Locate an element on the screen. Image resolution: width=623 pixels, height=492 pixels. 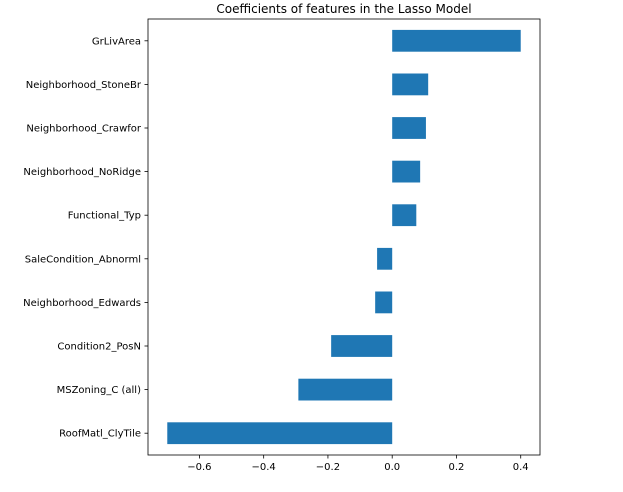
bar-mszoning-c-all is located at coordinates (345, 389).